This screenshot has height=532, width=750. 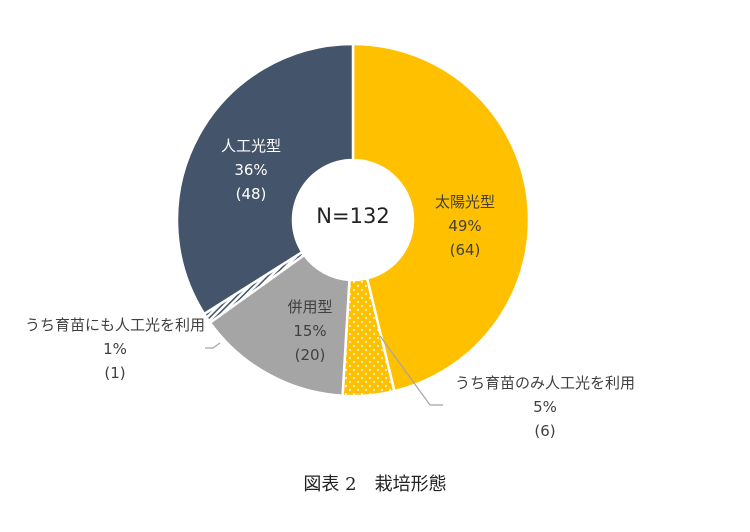 I want to click on label-artificial-count: (48), so click(x=251, y=194).